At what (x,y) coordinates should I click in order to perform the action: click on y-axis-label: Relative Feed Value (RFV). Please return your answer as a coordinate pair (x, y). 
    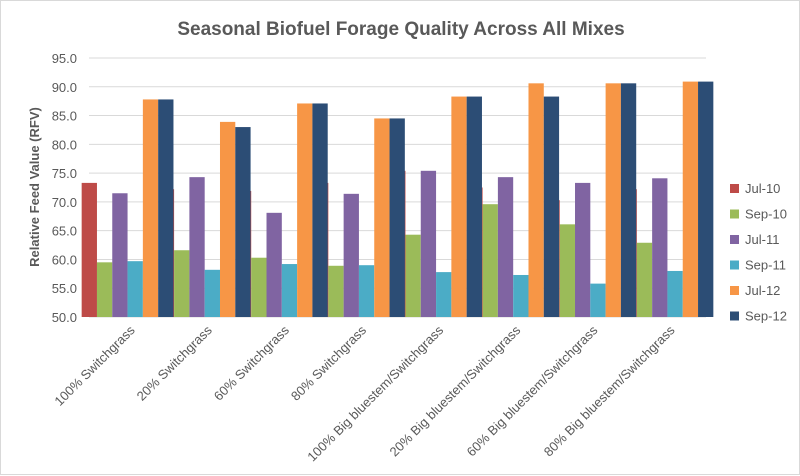
    Looking at the image, I should click on (34, 187).